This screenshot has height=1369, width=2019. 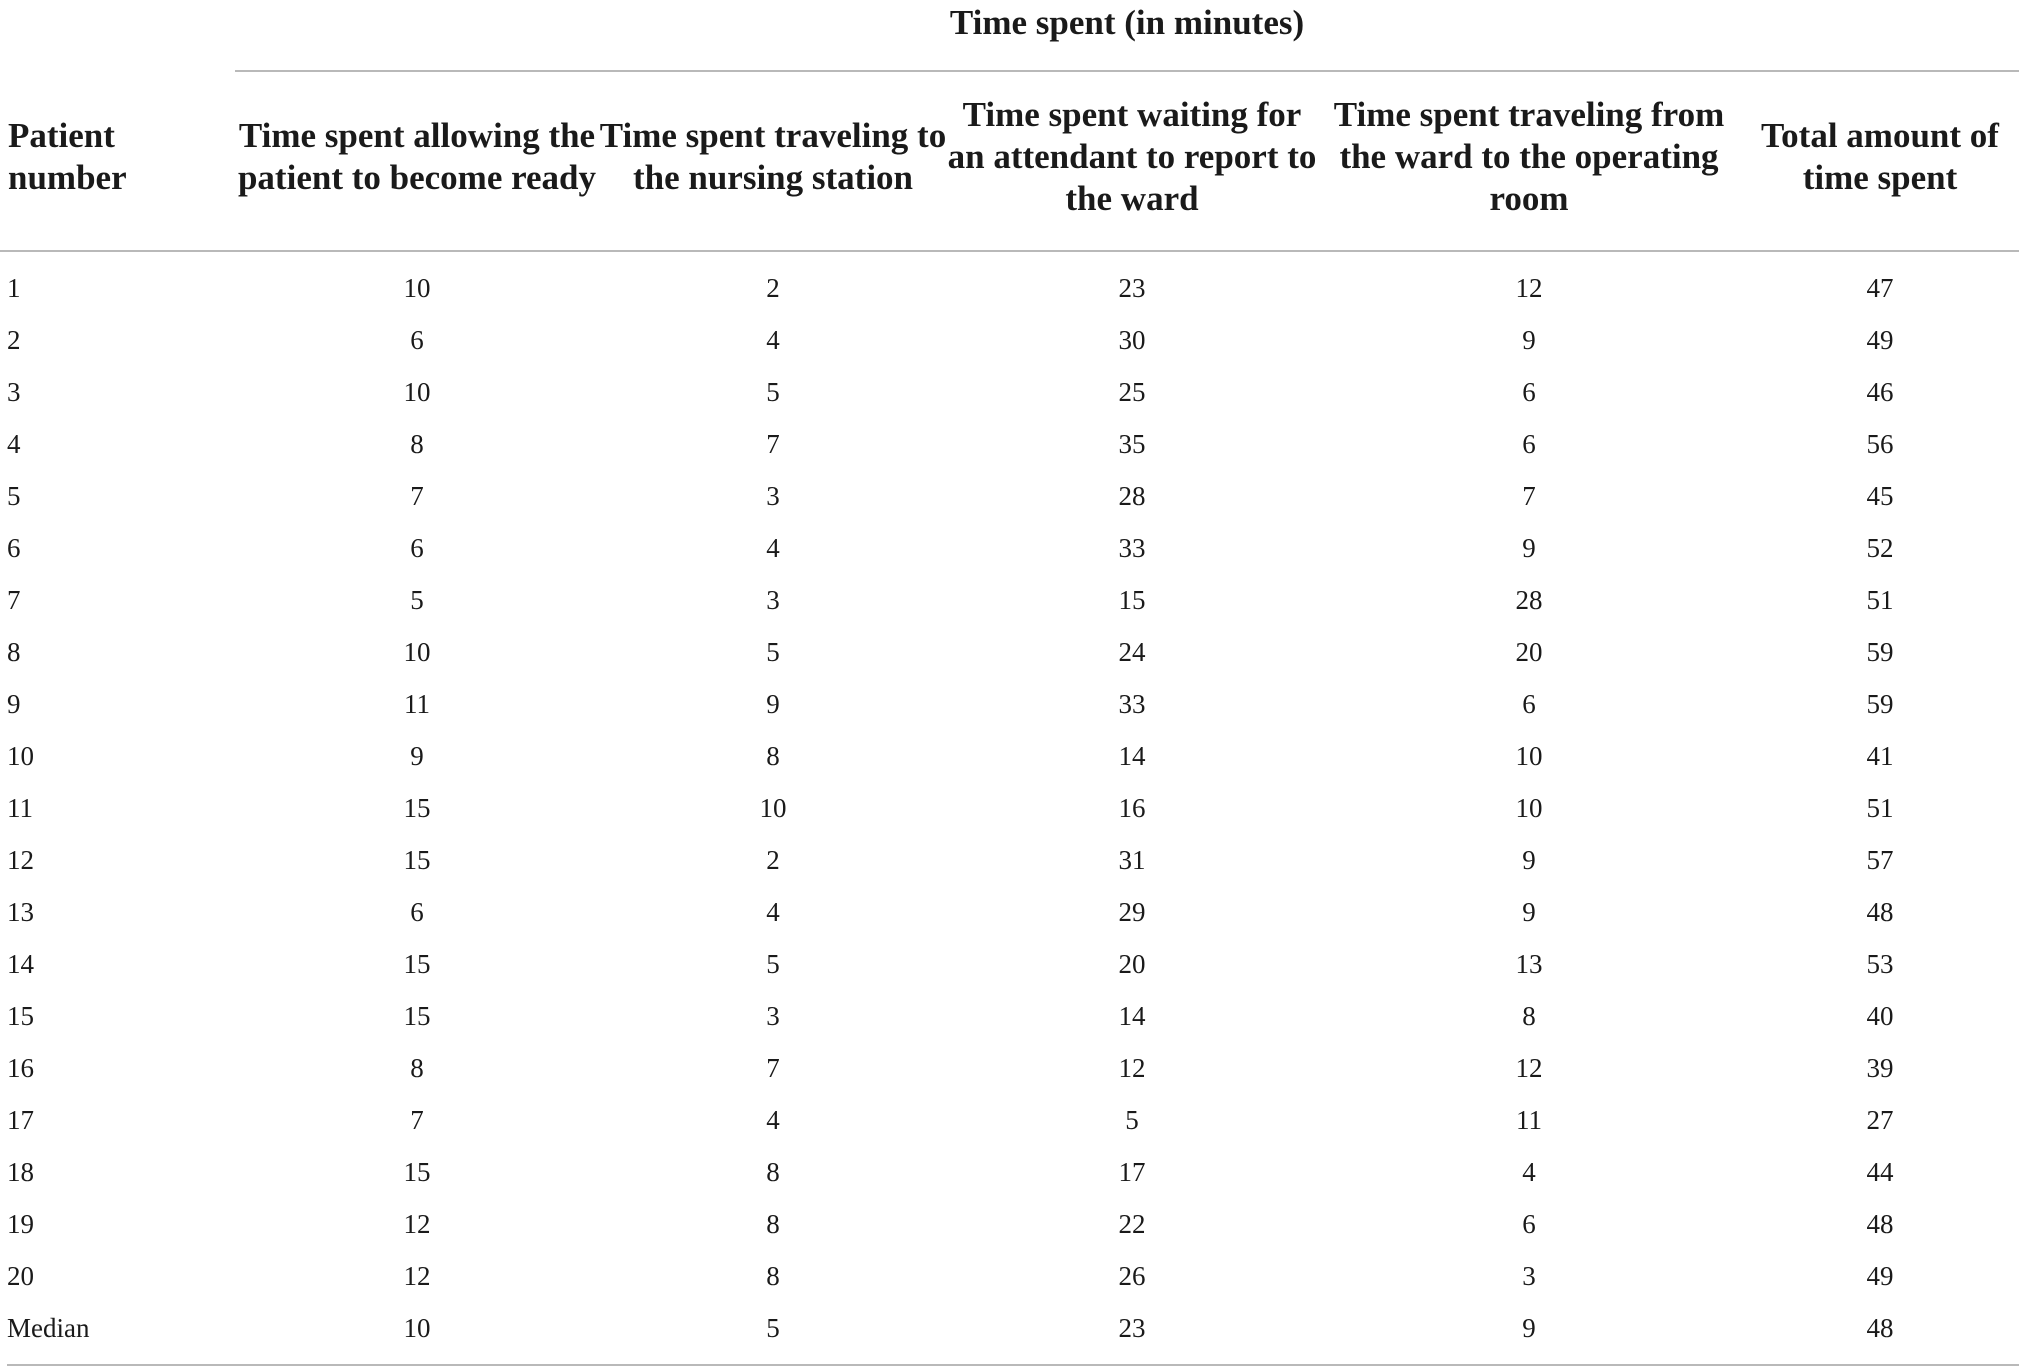 What do you see at coordinates (1132, 1119) in the screenshot?
I see `cell-time-waiting-attendant: 5` at bounding box center [1132, 1119].